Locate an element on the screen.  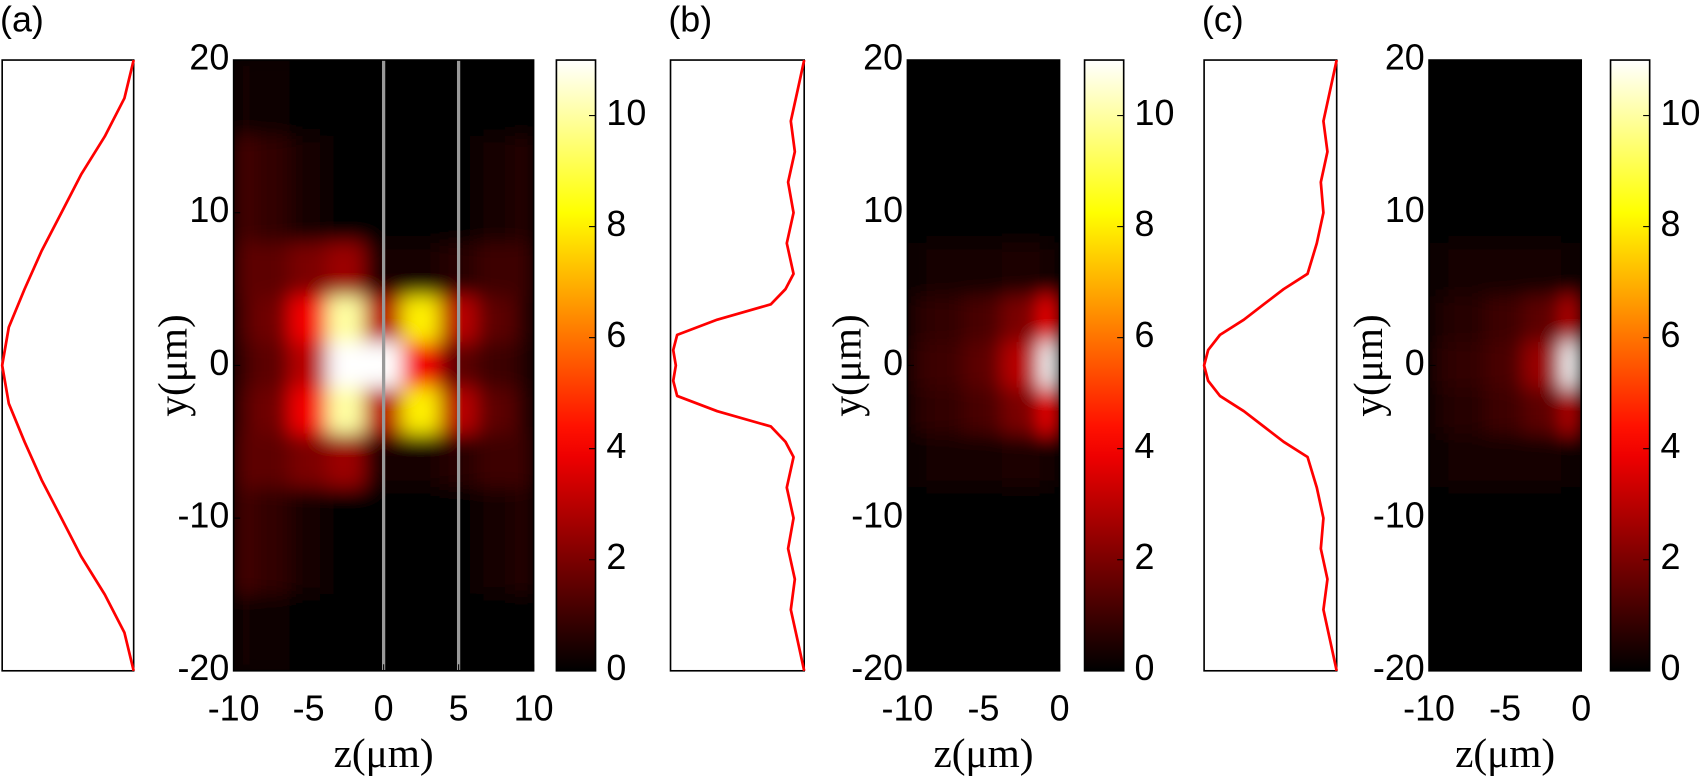
panel-label: (c) is located at coordinates (1223, 19).